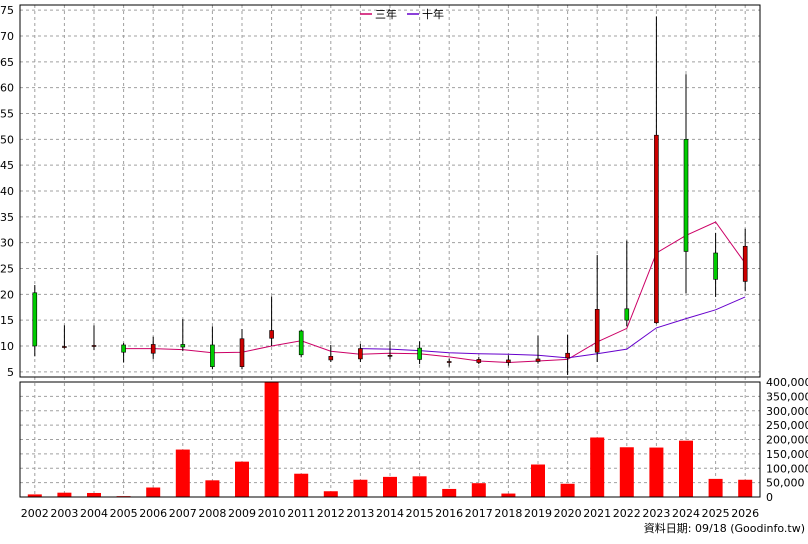  Describe the element at coordinates (716, 513) in the screenshot. I see `year-tick-label: 2025` at that location.